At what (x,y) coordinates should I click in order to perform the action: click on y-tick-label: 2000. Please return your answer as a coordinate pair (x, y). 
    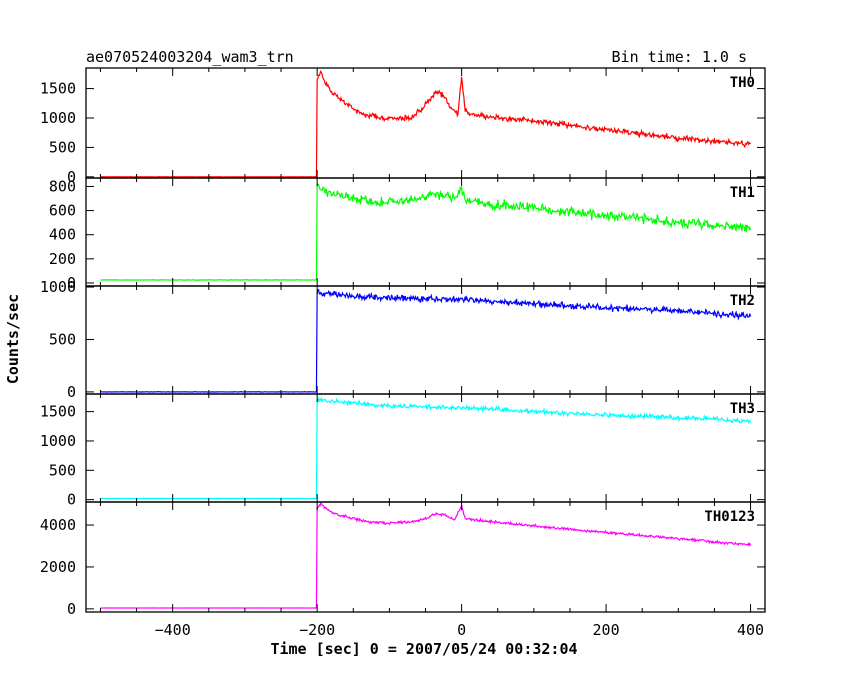
    Looking at the image, I should click on (58, 567).